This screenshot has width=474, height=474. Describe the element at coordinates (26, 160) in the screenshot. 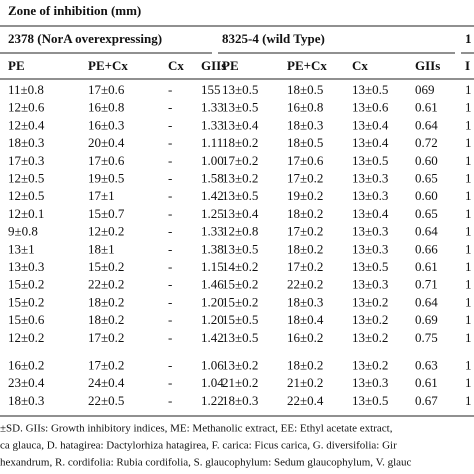

I see `cell: 17±0.3` at that location.